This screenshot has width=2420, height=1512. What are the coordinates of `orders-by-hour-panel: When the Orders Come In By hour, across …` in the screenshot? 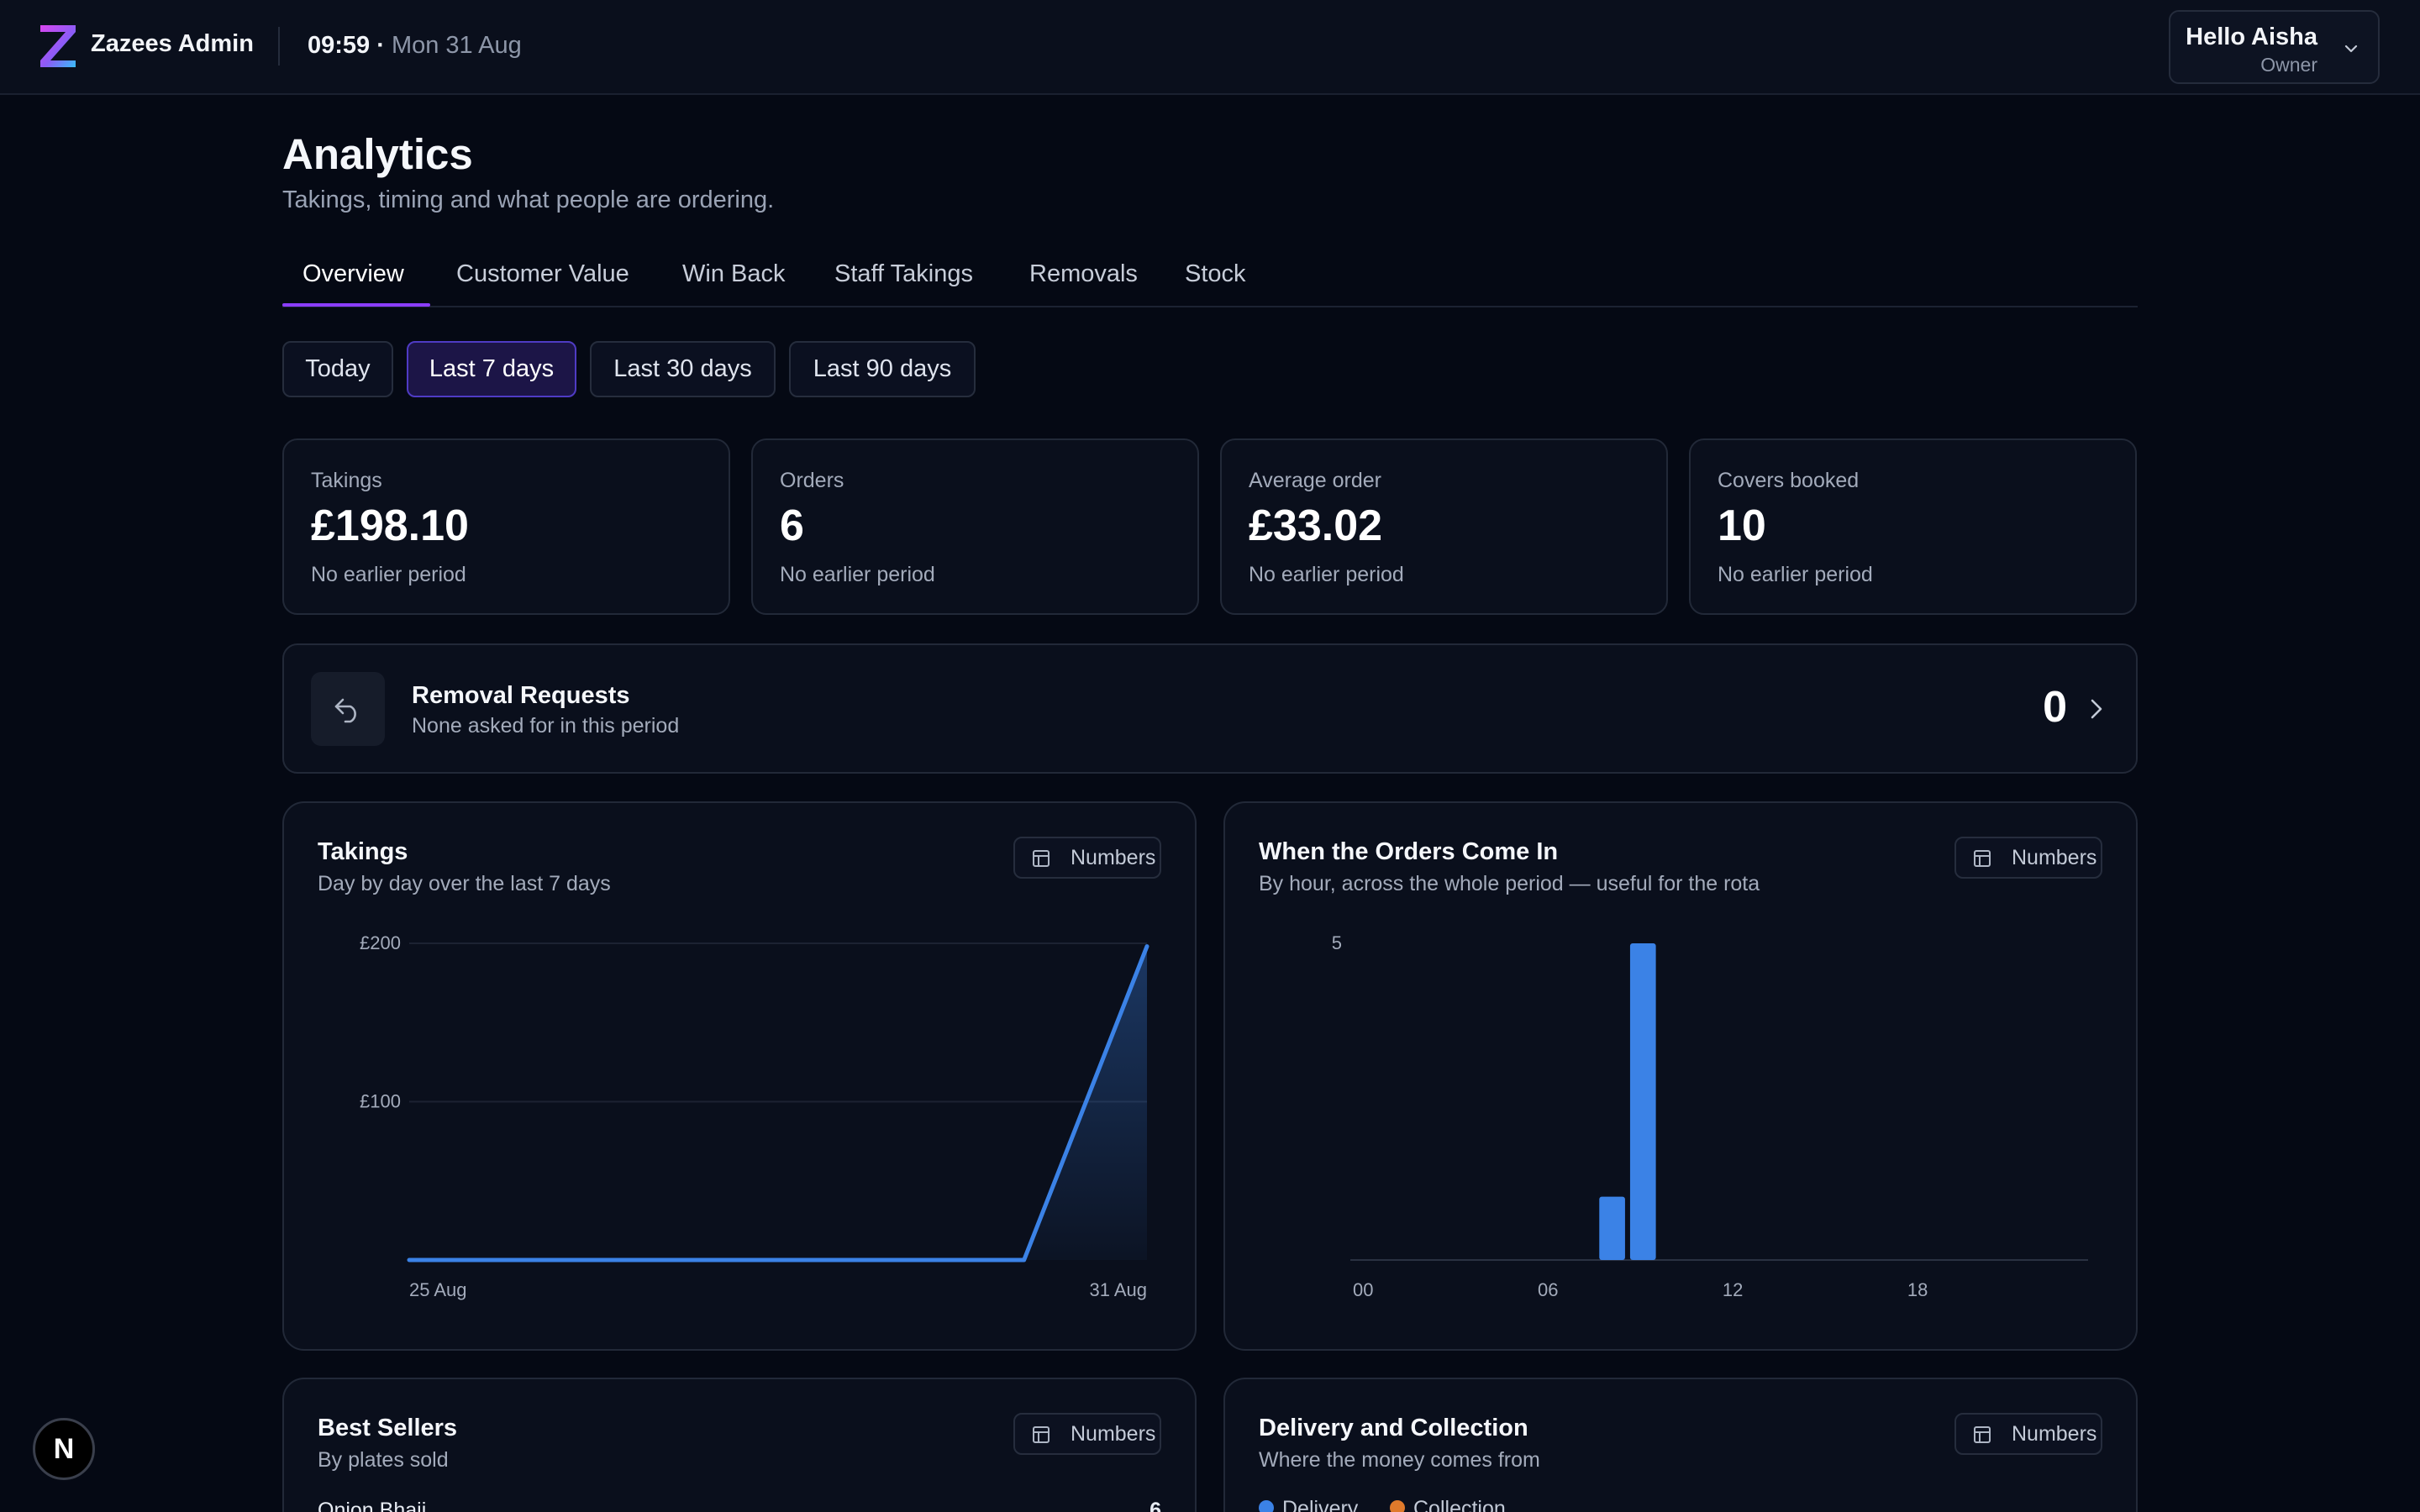 It's located at (1680, 1076).